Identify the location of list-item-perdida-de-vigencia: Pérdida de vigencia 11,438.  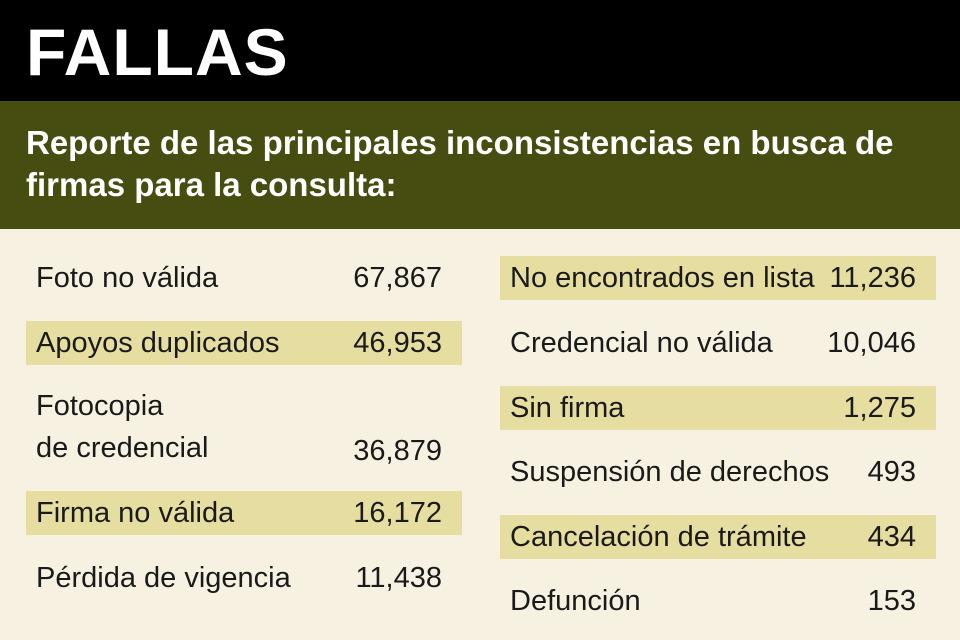
(244, 578).